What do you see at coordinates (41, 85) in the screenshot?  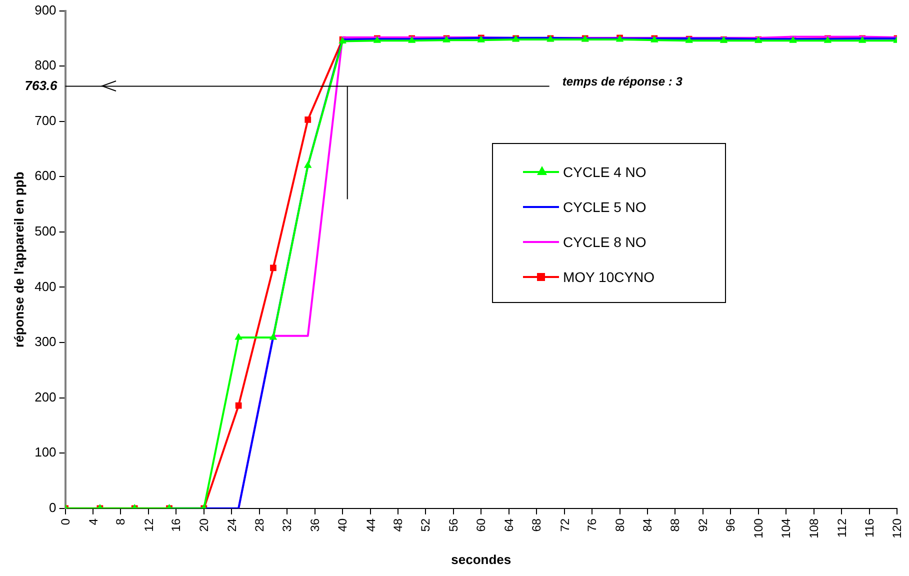 I see `ref-line-label: 763.6` at bounding box center [41, 85].